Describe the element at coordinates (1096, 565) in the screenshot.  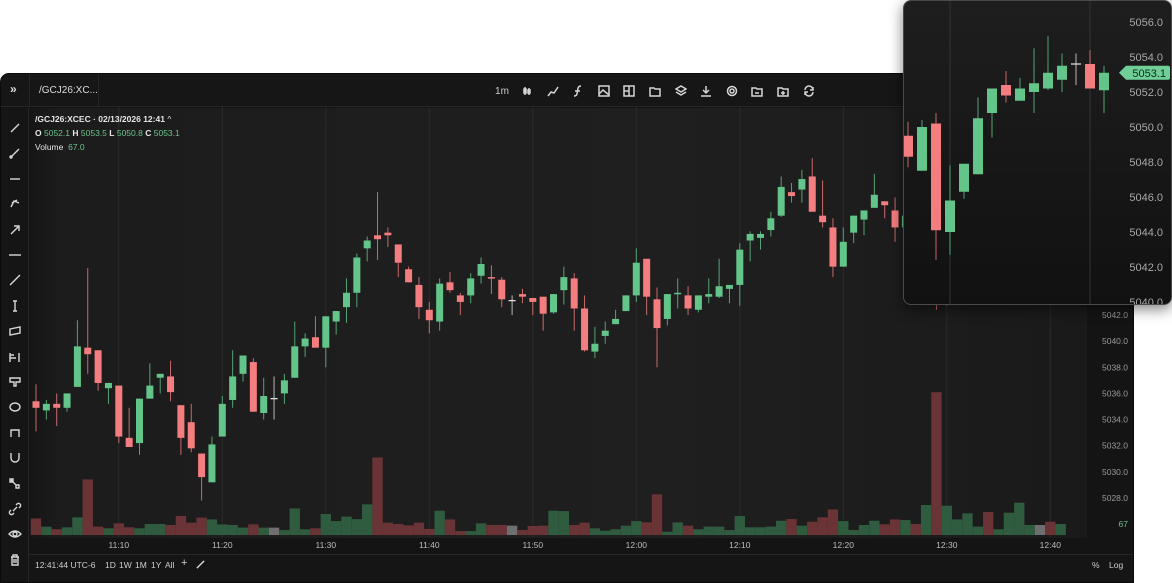
I see `percent-toggle: %` at that location.